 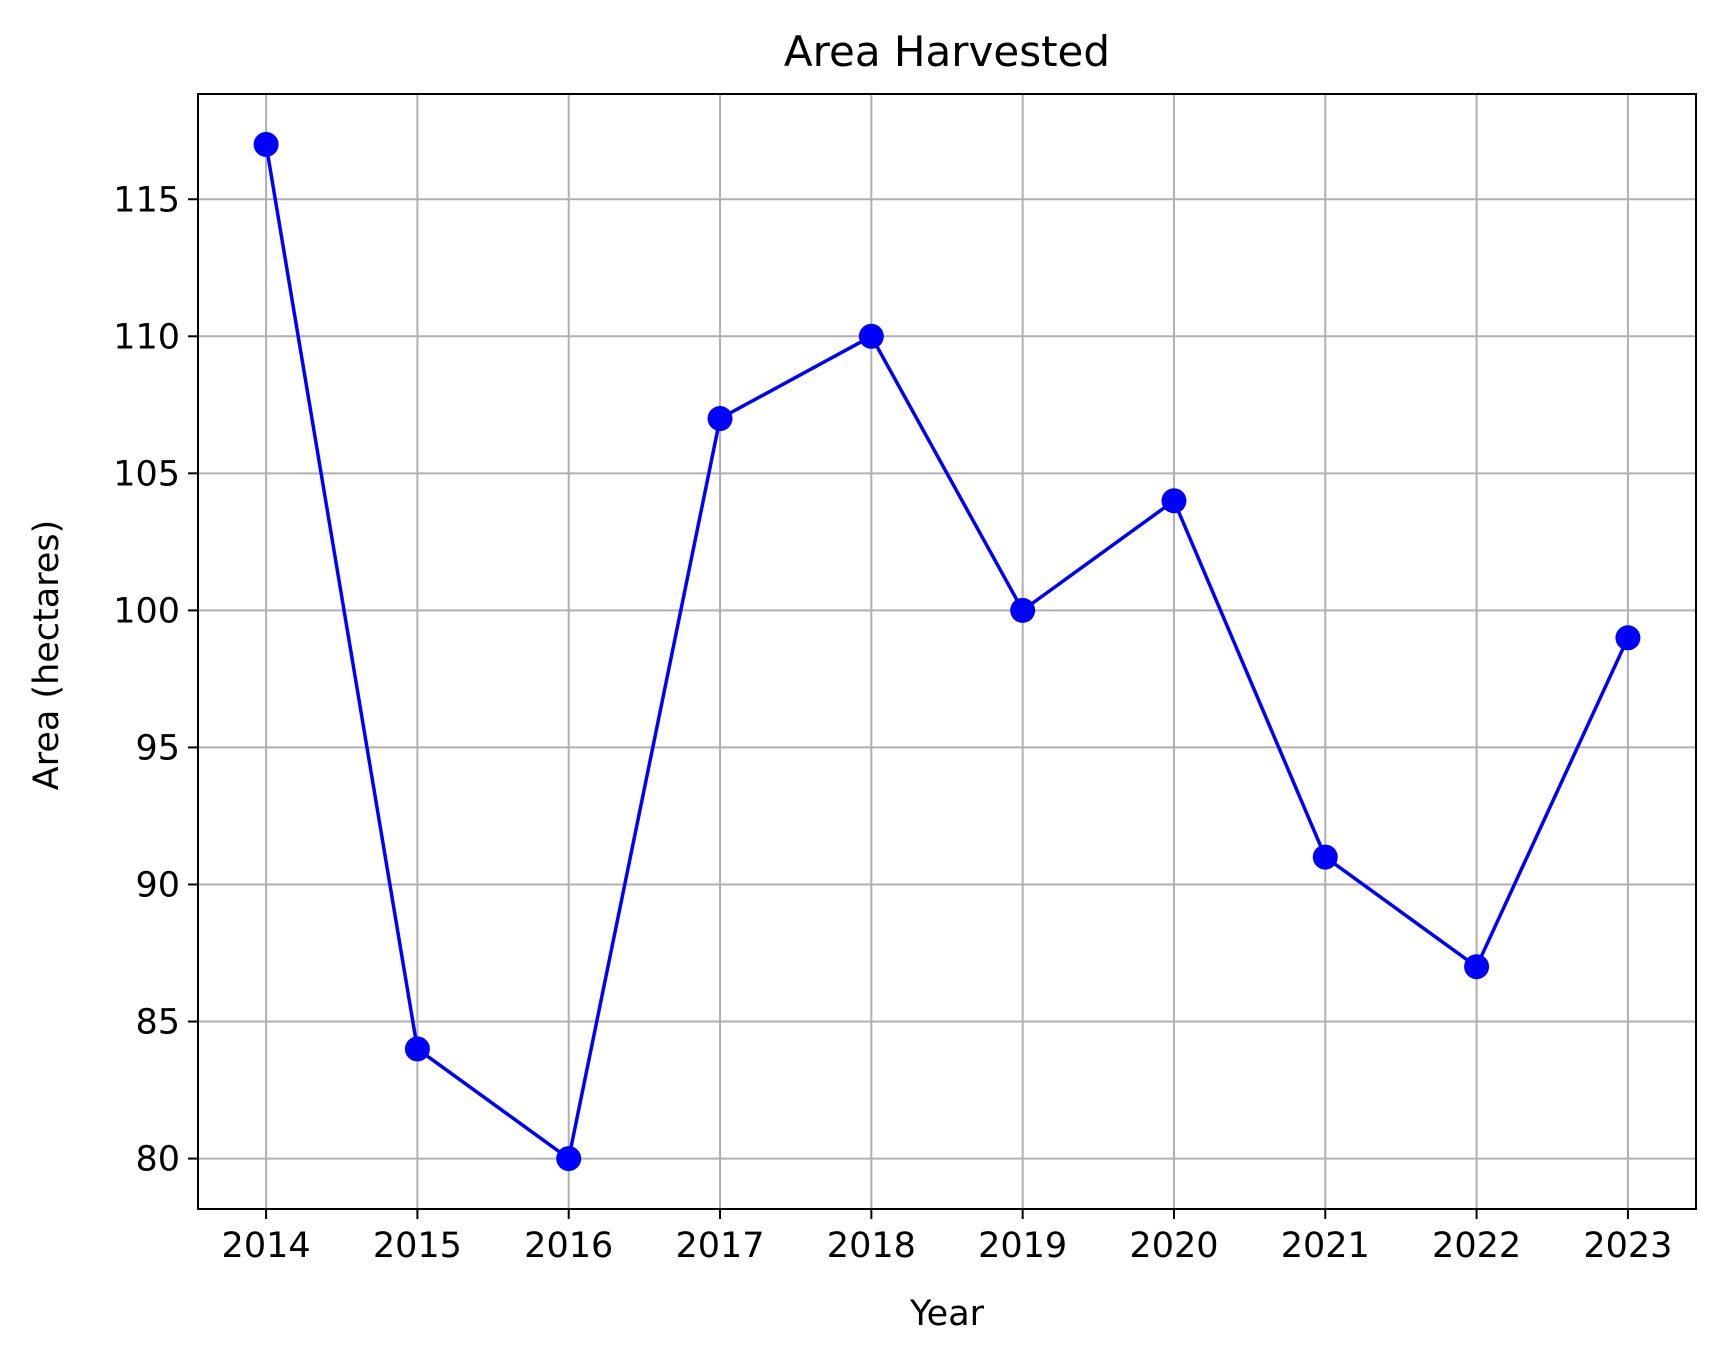 I want to click on y-axis-title: Area (hectares), so click(x=47, y=655).